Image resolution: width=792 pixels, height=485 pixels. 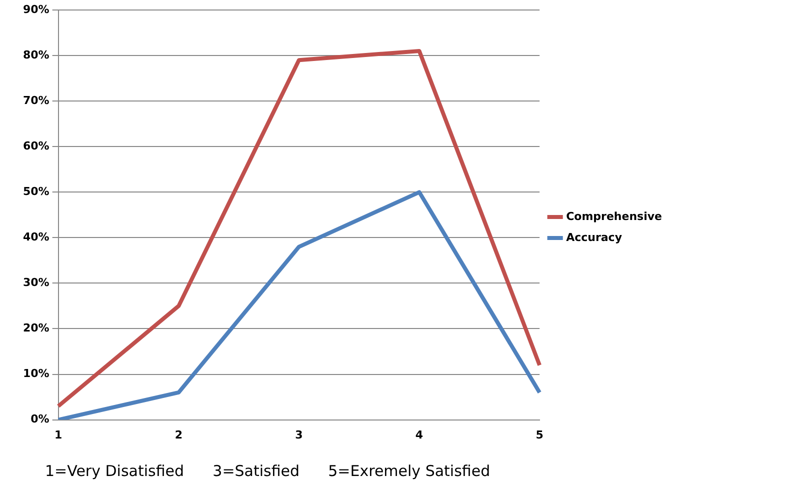 I want to click on legend-label: Accuracy, so click(x=594, y=237).